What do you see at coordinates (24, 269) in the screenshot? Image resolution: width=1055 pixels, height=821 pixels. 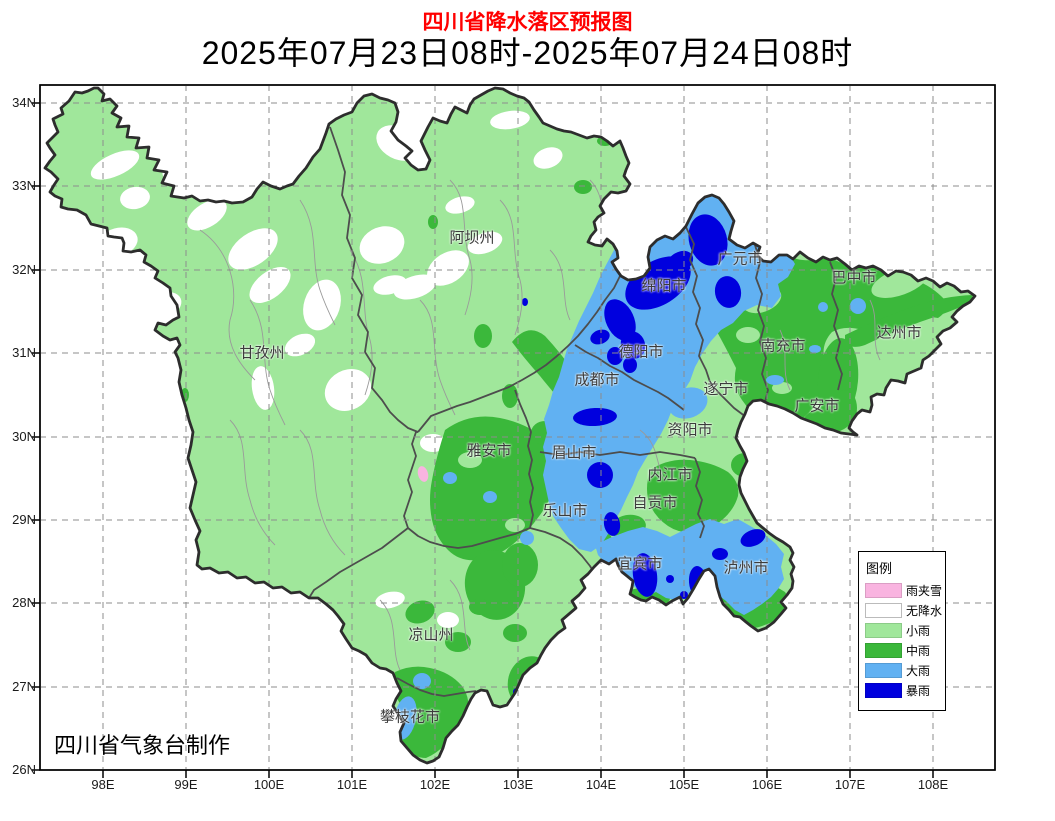 I see `lat-tick-label: 32N` at bounding box center [24, 269].